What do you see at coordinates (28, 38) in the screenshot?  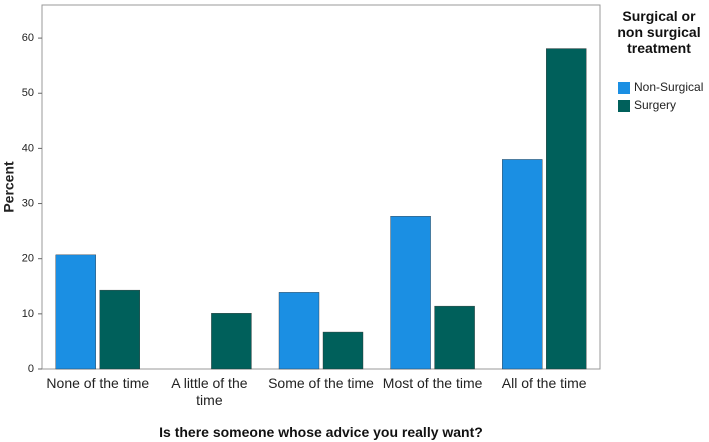 I see `y-tick-label: 60` at bounding box center [28, 38].